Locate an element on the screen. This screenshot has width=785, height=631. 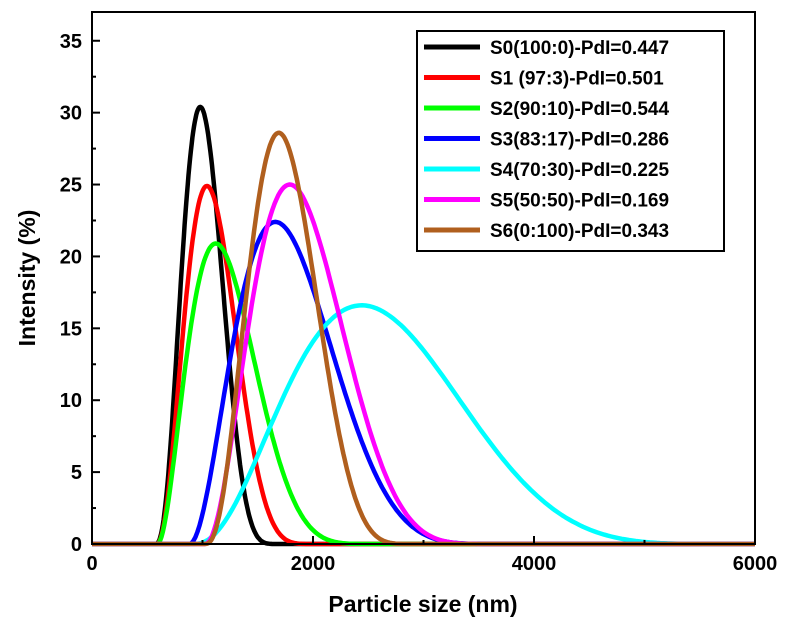
y-tick-label-25: 25 is located at coordinates (71, 186).